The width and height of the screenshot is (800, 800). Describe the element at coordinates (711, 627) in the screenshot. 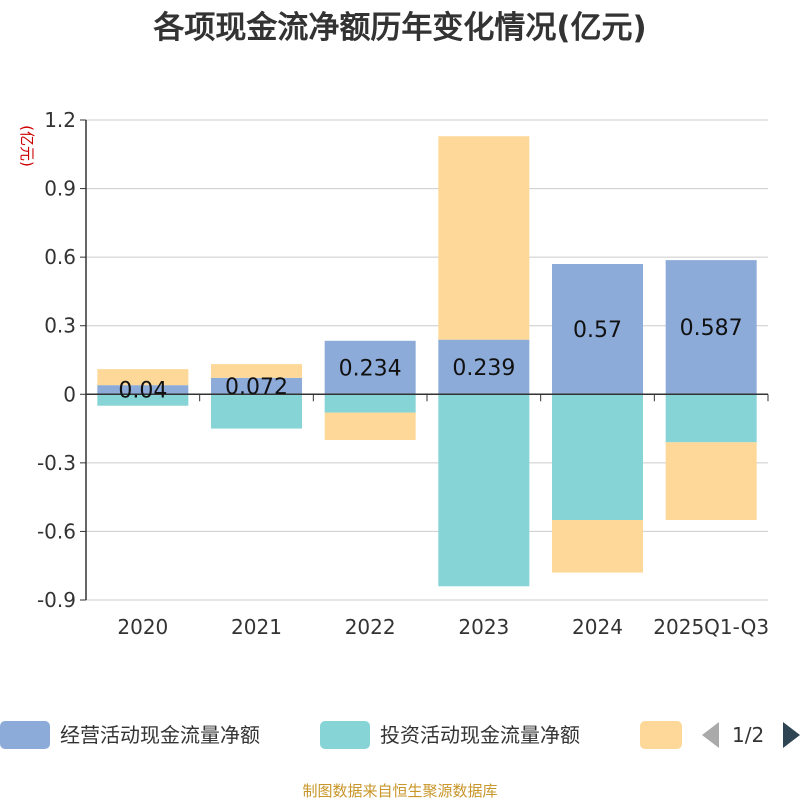

I see `x-tick-label: 2025Q1-Q3` at that location.